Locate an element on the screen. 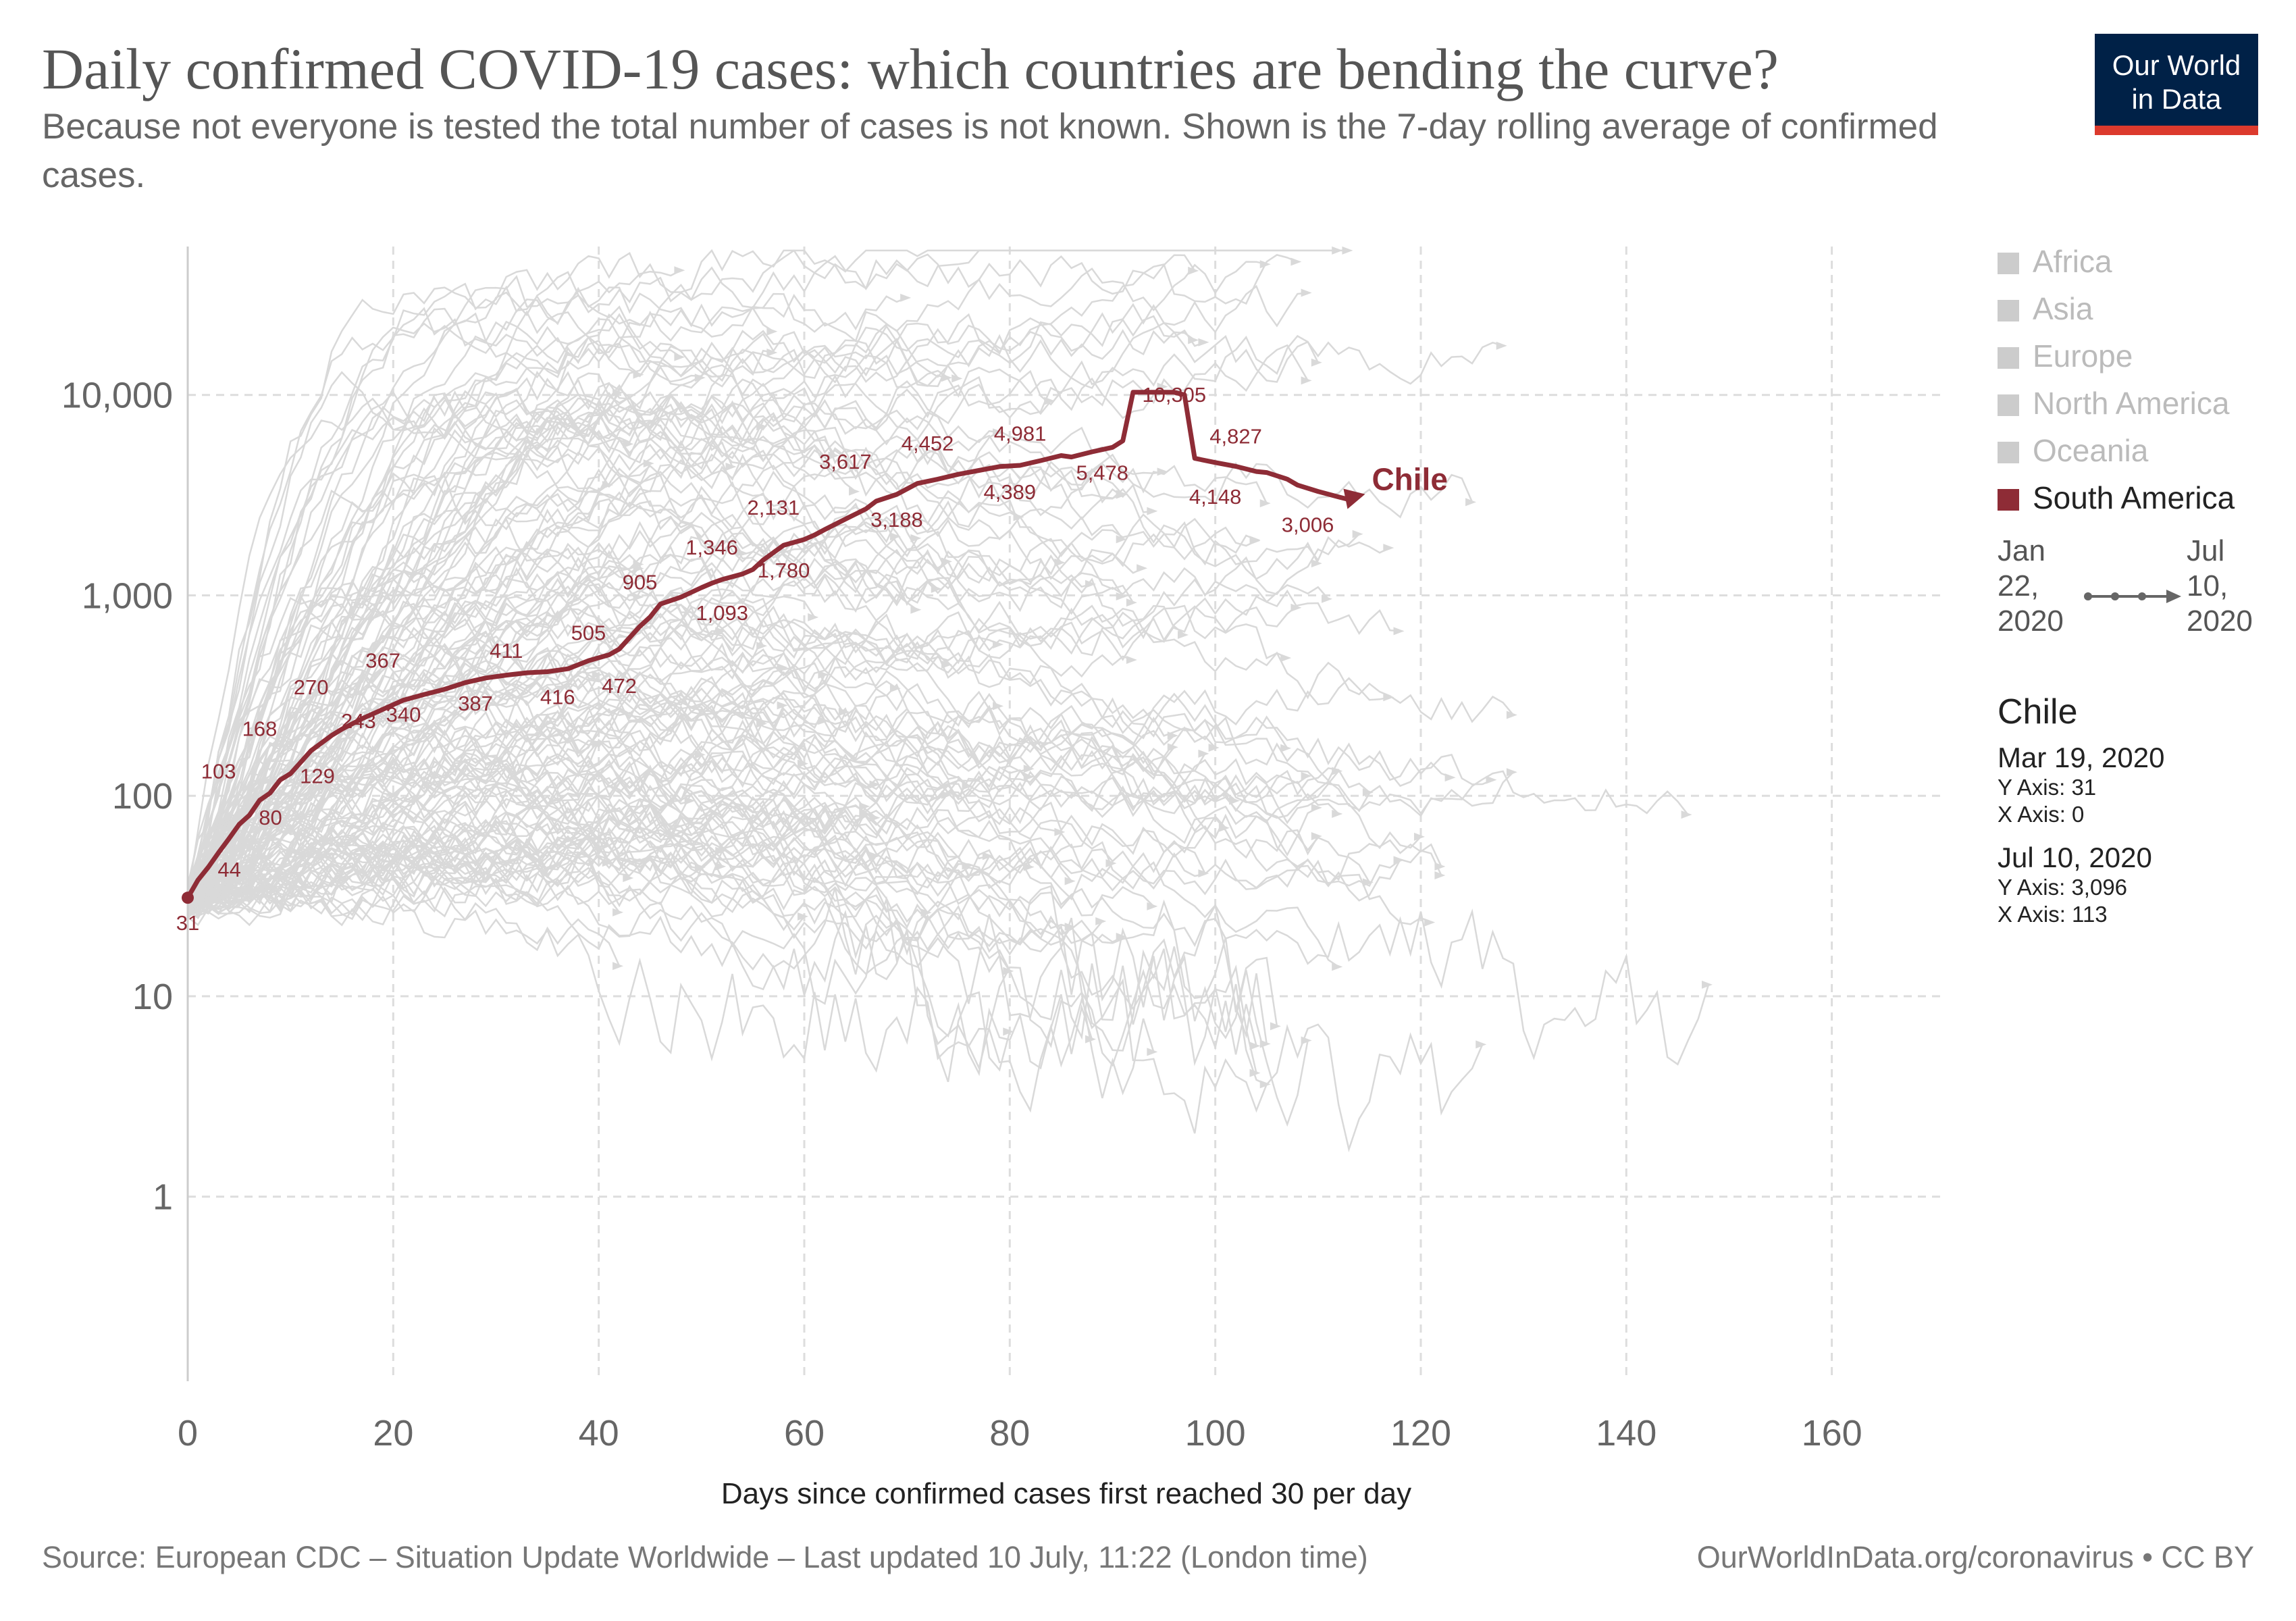 The height and width of the screenshot is (1621, 2296). x-tick-label: 120 is located at coordinates (1420, 1433).